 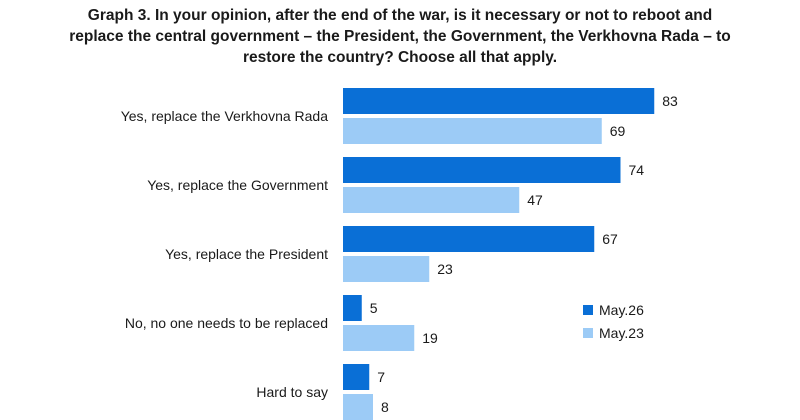 I want to click on category-label: Yes, replace the Verkhovna Rada, so click(x=225, y=116).